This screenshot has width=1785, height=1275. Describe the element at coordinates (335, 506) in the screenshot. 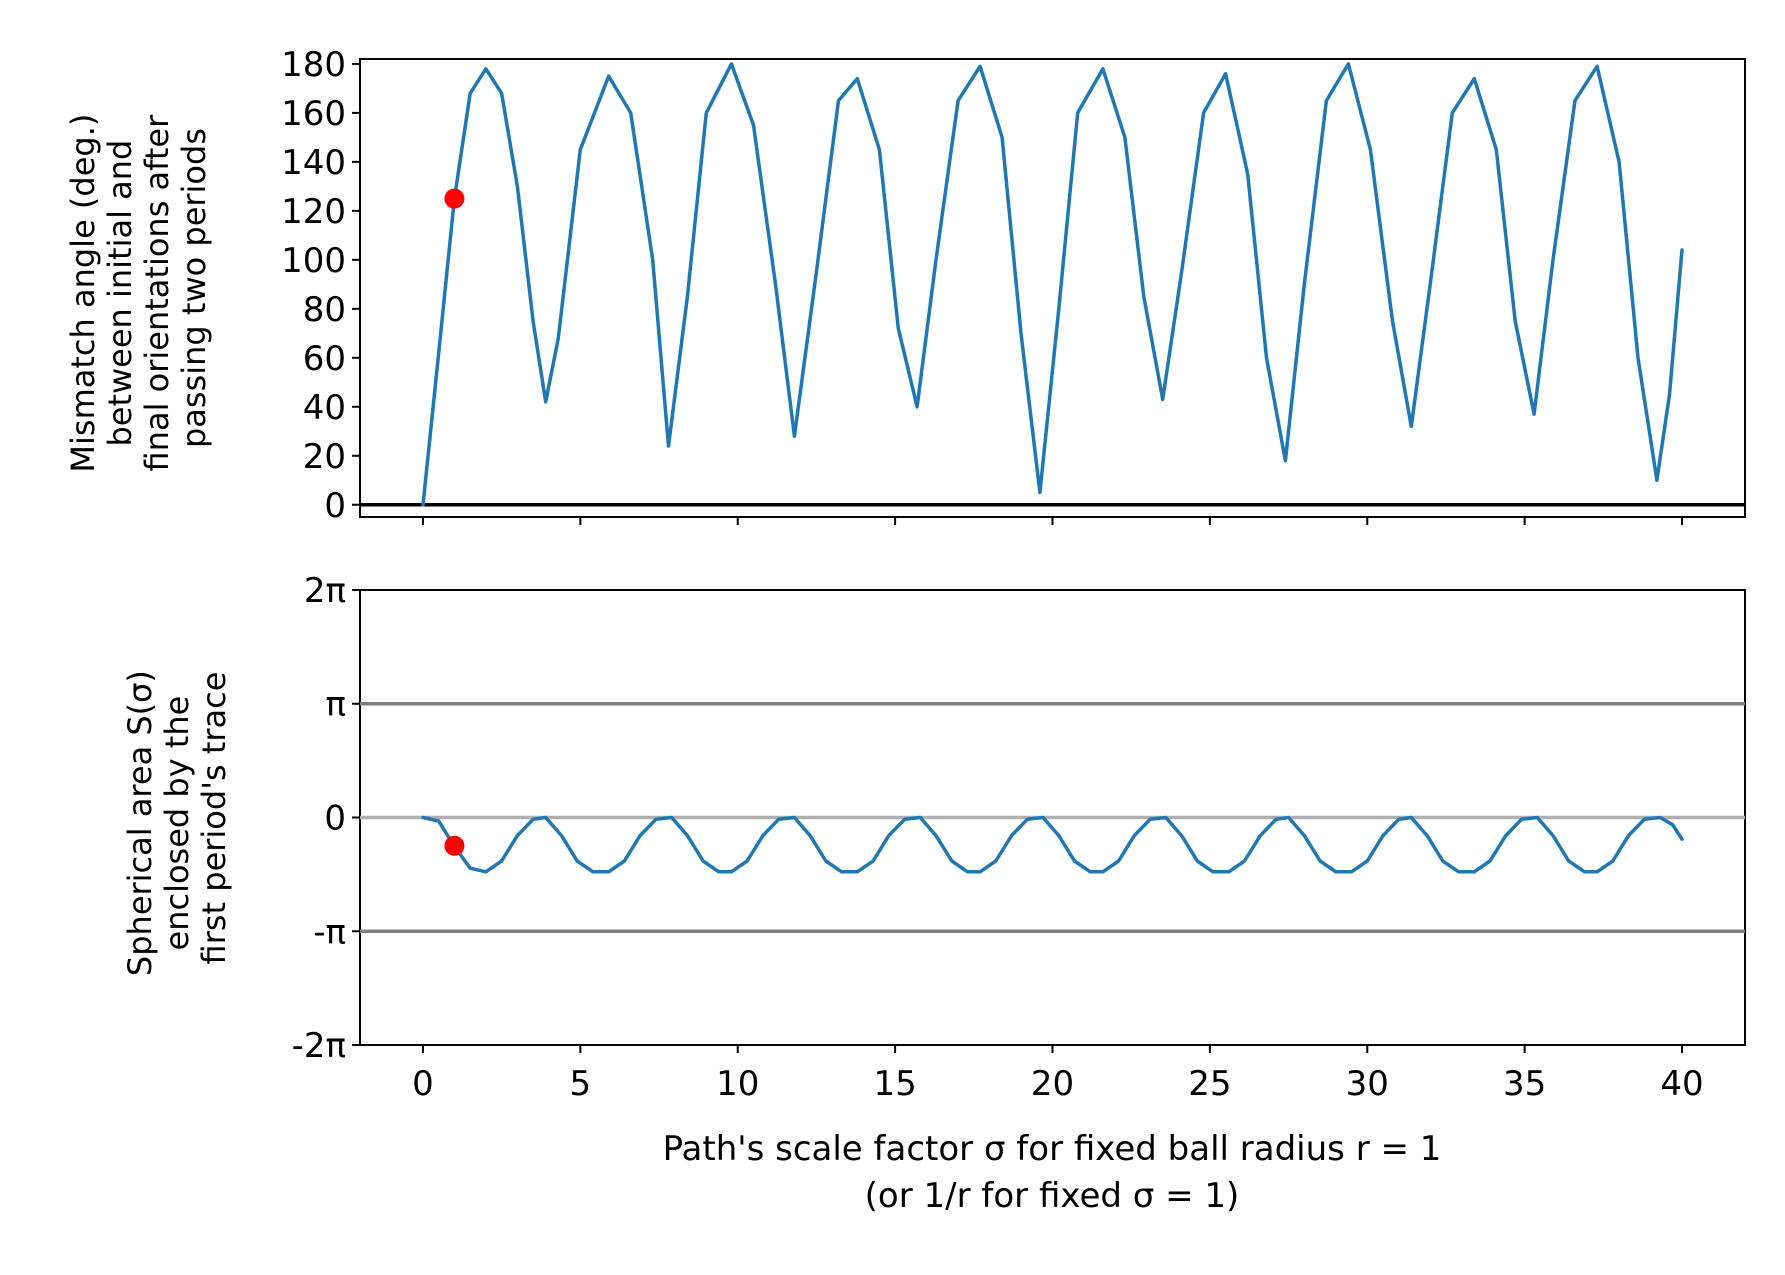

I see `top-y-tick-label-0: 0` at that location.